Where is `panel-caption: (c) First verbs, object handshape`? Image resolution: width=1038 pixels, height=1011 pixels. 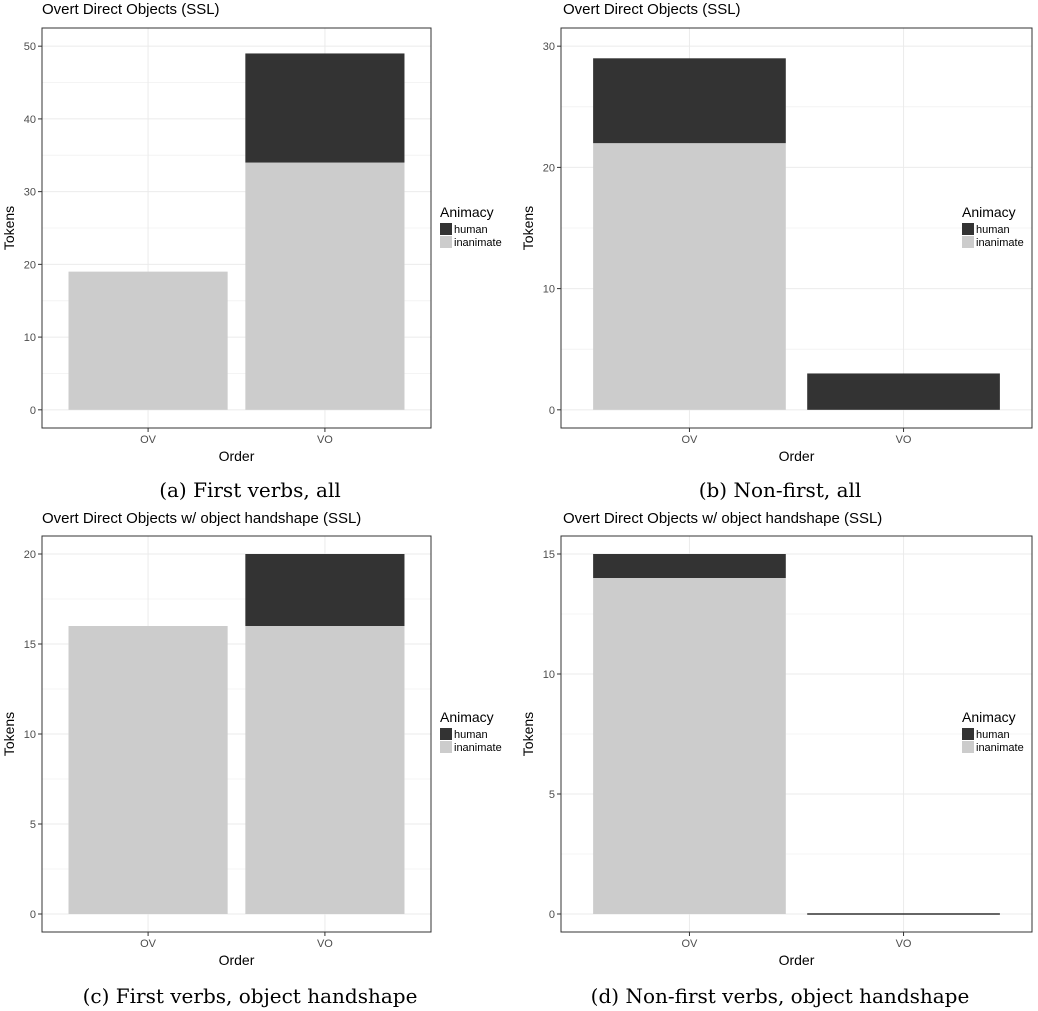
panel-caption: (c) First verbs, object handshape is located at coordinates (250, 996).